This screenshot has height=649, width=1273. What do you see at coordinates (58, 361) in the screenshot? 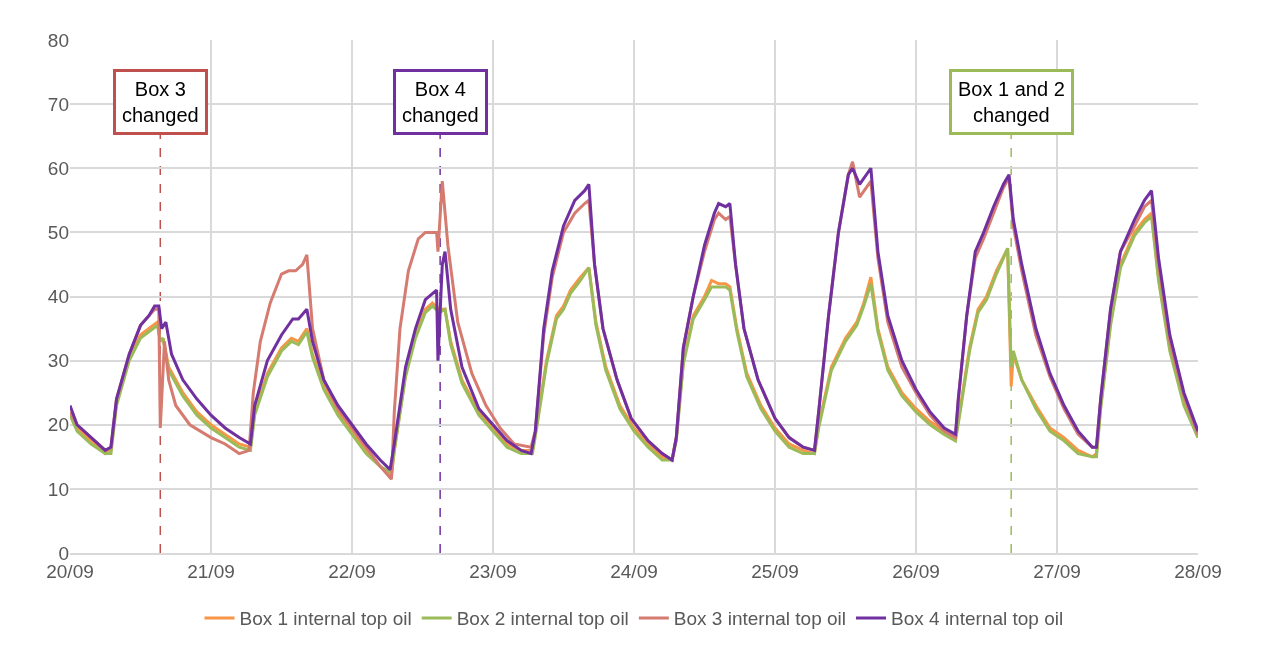
I see `y-tick-label: 30` at bounding box center [58, 361].